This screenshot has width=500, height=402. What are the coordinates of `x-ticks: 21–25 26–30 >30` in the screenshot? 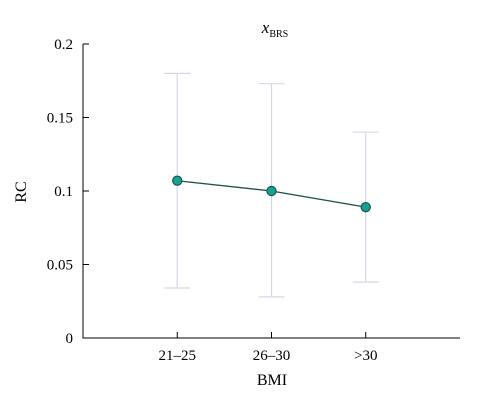 It's located at (268, 348).